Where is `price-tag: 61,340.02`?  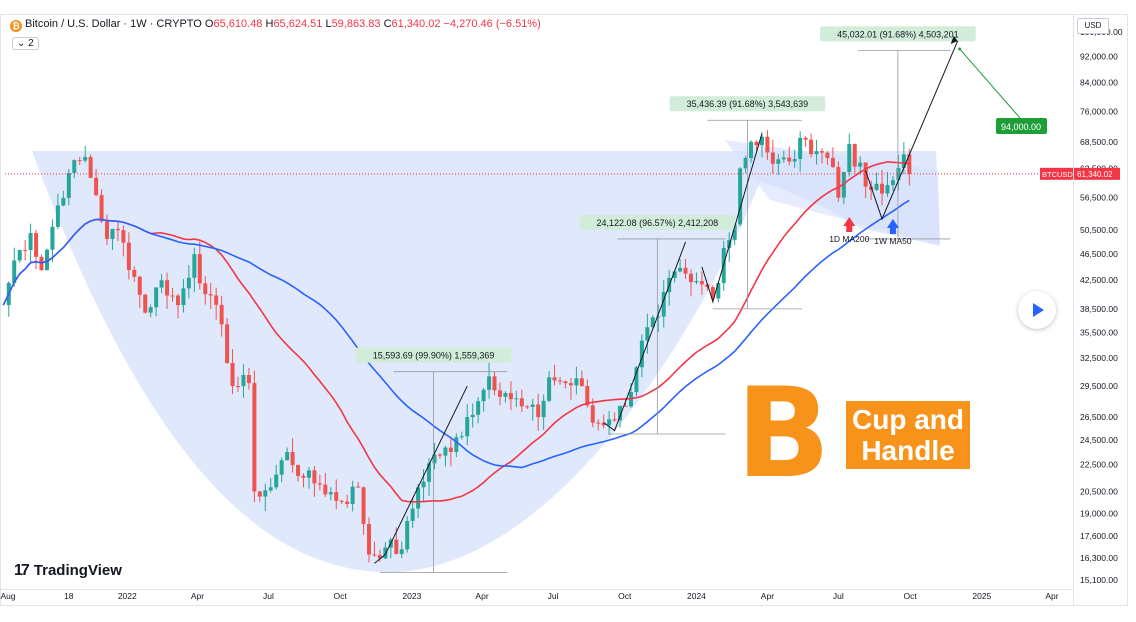
price-tag: 61,340.02 is located at coordinates (1095, 174).